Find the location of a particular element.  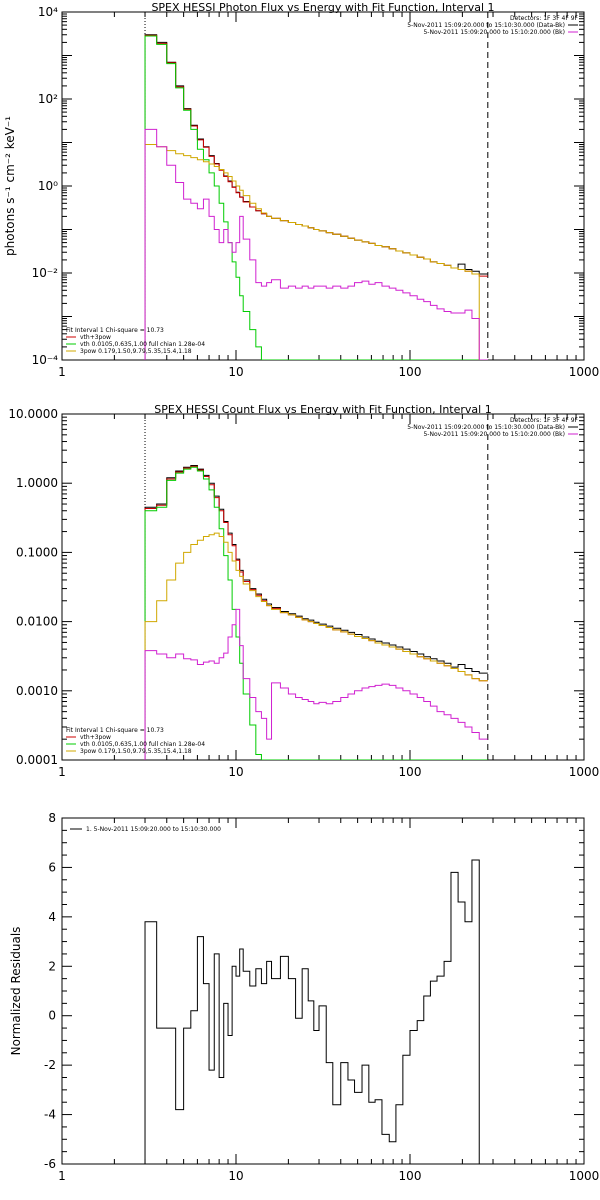

y-tick-label: 6 is located at coordinates (52, 867).